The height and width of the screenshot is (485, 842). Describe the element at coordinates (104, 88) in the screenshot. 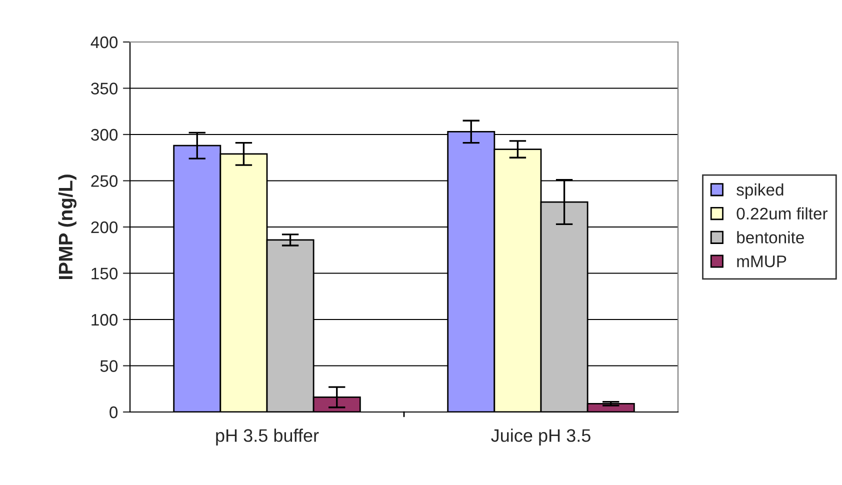

I see `y-tick-label: 350` at that location.